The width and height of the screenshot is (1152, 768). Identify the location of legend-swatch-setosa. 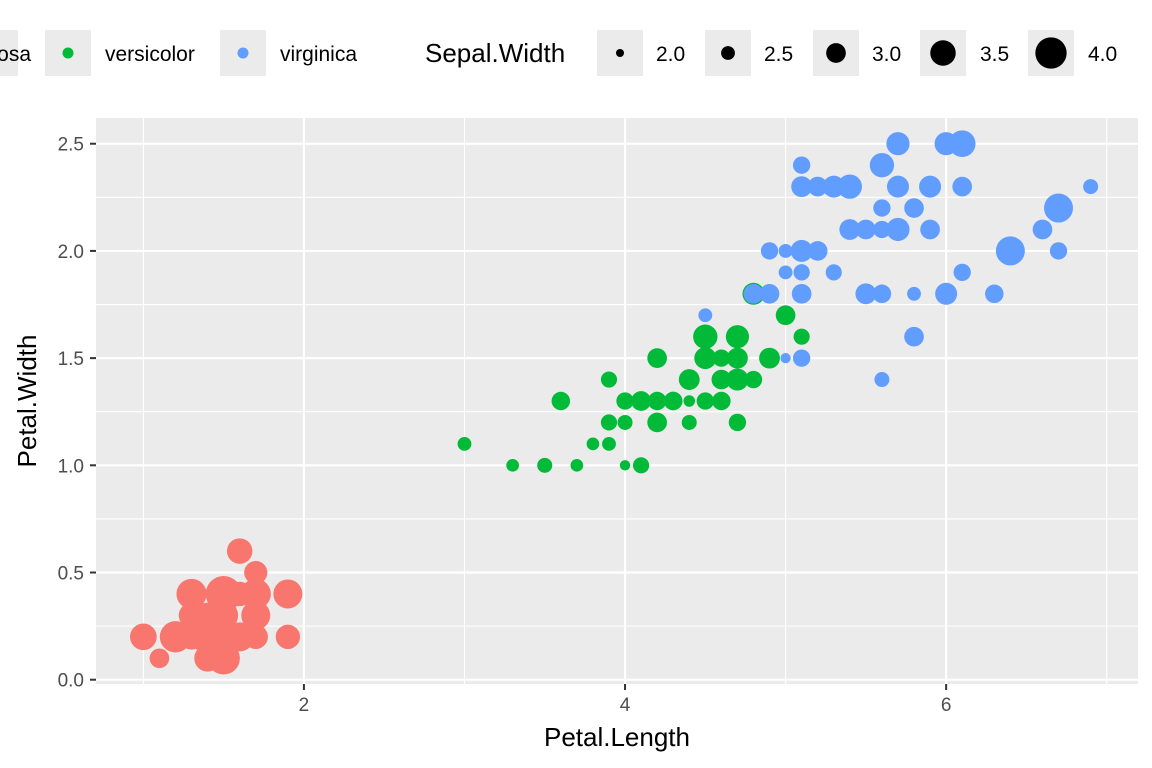
(0, 53).